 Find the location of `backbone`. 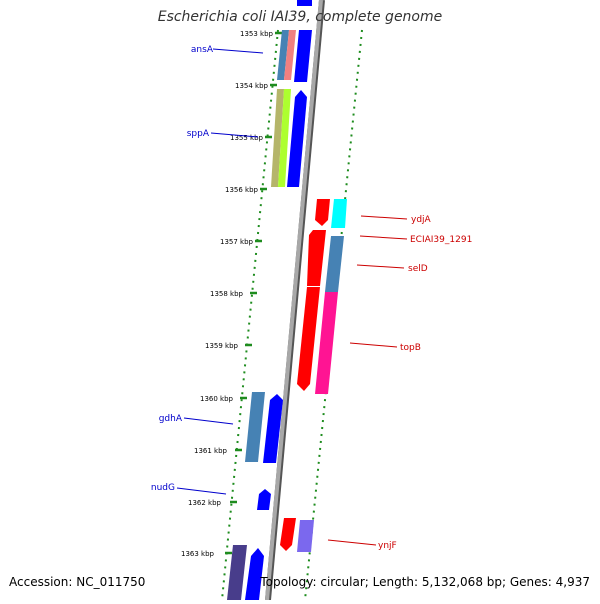

backbone is located at coordinates (294, 300).